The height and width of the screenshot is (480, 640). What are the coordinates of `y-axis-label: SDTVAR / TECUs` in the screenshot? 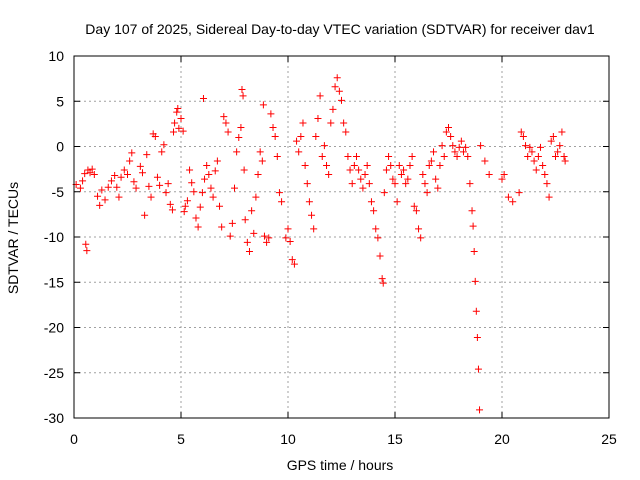 It's located at (13, 238).